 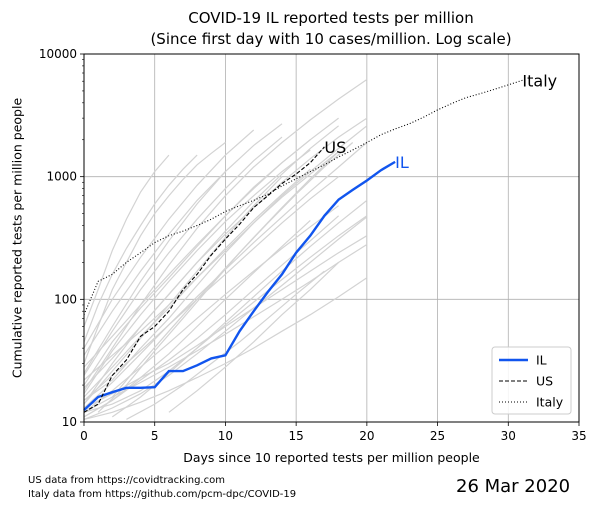 What do you see at coordinates (539, 80) in the screenshot?
I see `series-end-label-italy: Italy` at bounding box center [539, 80].